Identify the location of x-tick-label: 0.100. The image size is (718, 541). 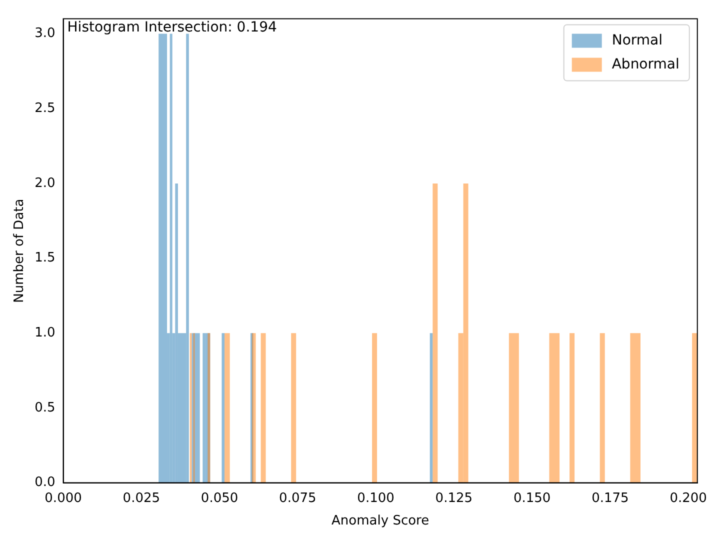
(375, 498).